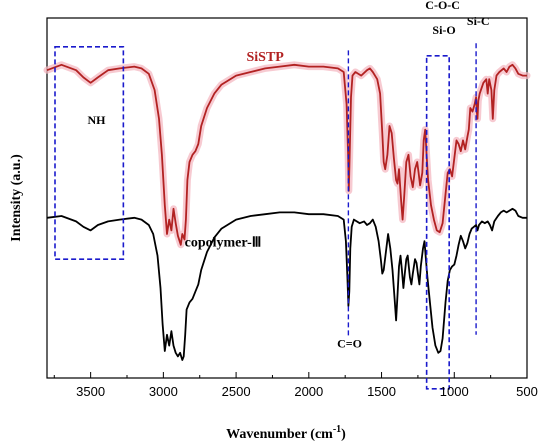 This screenshot has width=550, height=447. I want to click on annotation-si-o: Si-O, so click(443, 30).